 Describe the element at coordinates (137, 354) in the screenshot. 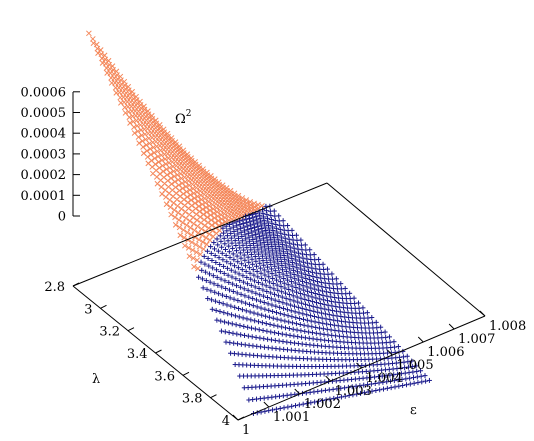

I see `y-axis-tick-labels: 2.8 3 3.2 3.4 3.6 3.8 4` at that location.